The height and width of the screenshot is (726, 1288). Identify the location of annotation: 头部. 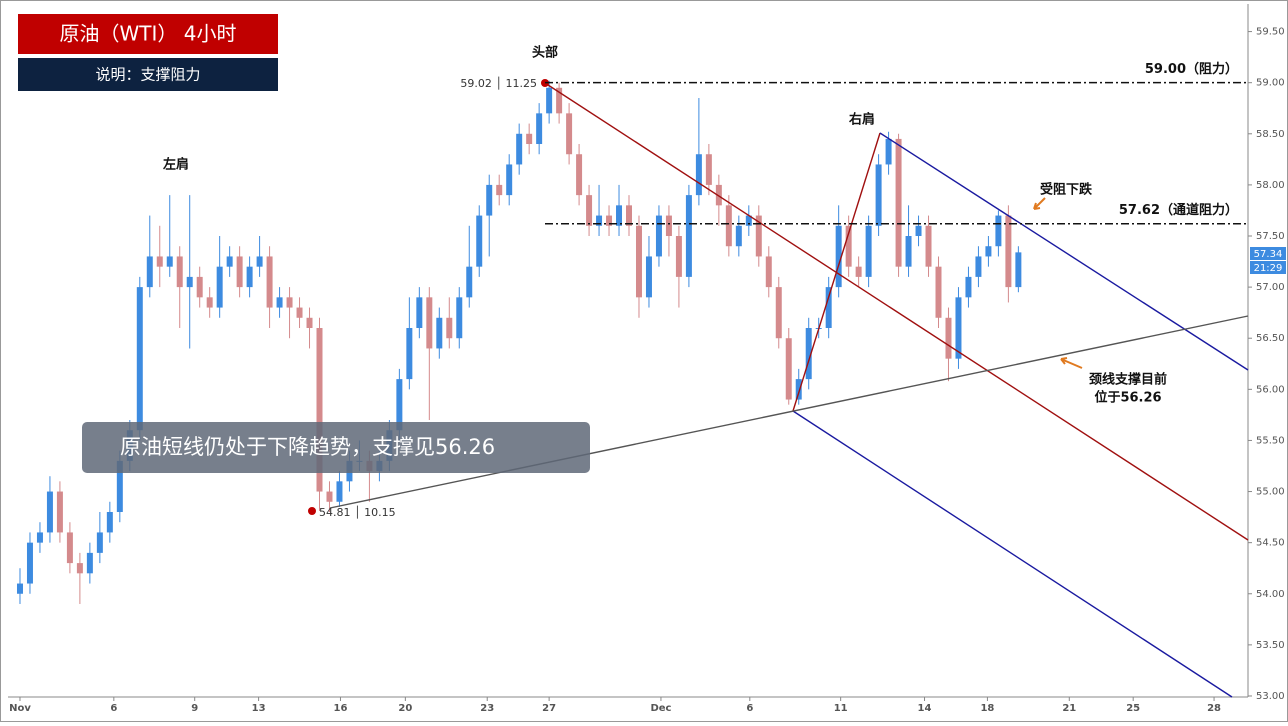
(545, 53).